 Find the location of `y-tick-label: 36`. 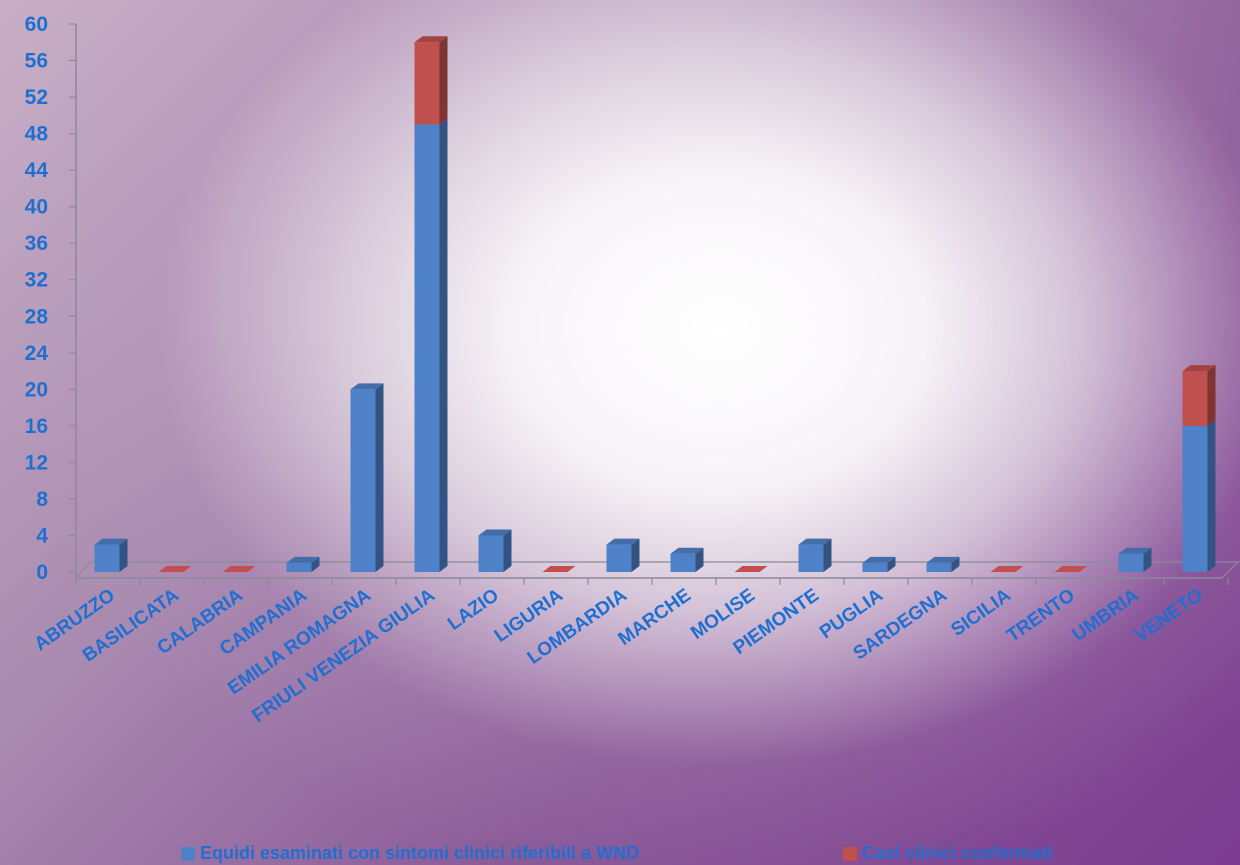

y-tick-label: 36 is located at coordinates (36, 243).